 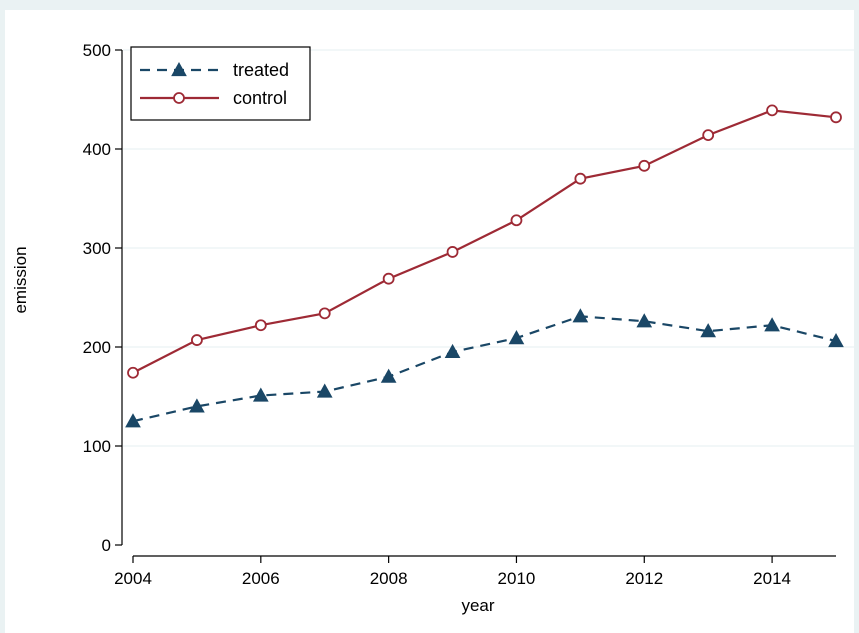 What do you see at coordinates (477, 605) in the screenshot?
I see `x-axis-title: year` at bounding box center [477, 605].